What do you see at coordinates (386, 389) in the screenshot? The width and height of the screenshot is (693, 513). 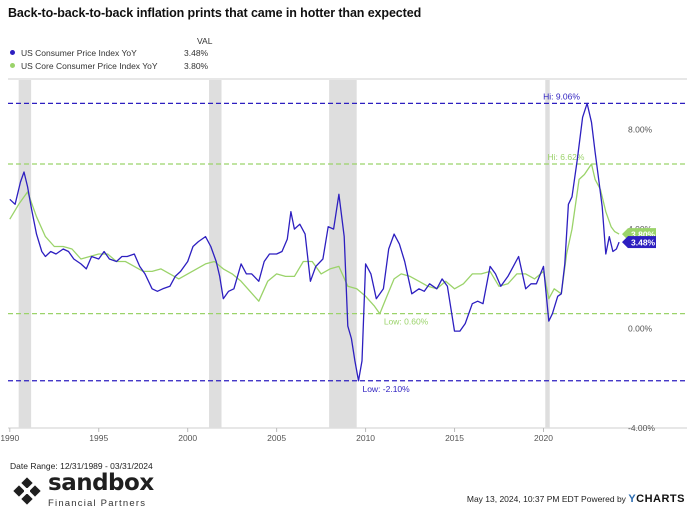 I see `reference-line-label: Low: -2.10%` at bounding box center [386, 389].